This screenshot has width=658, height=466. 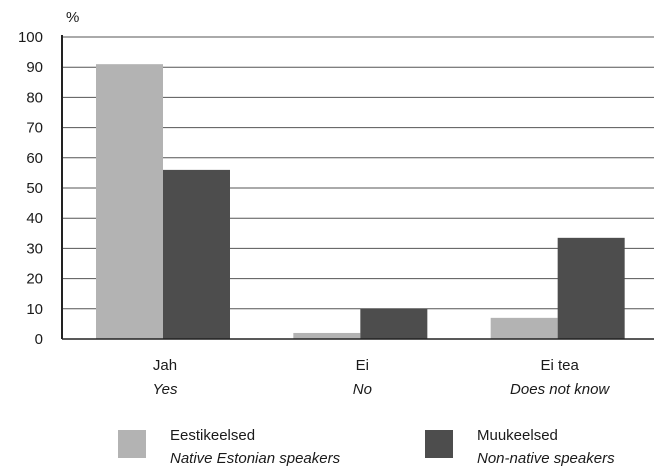 What do you see at coordinates (212, 435) in the screenshot?
I see `legend-label: Eestikeelsed` at bounding box center [212, 435].